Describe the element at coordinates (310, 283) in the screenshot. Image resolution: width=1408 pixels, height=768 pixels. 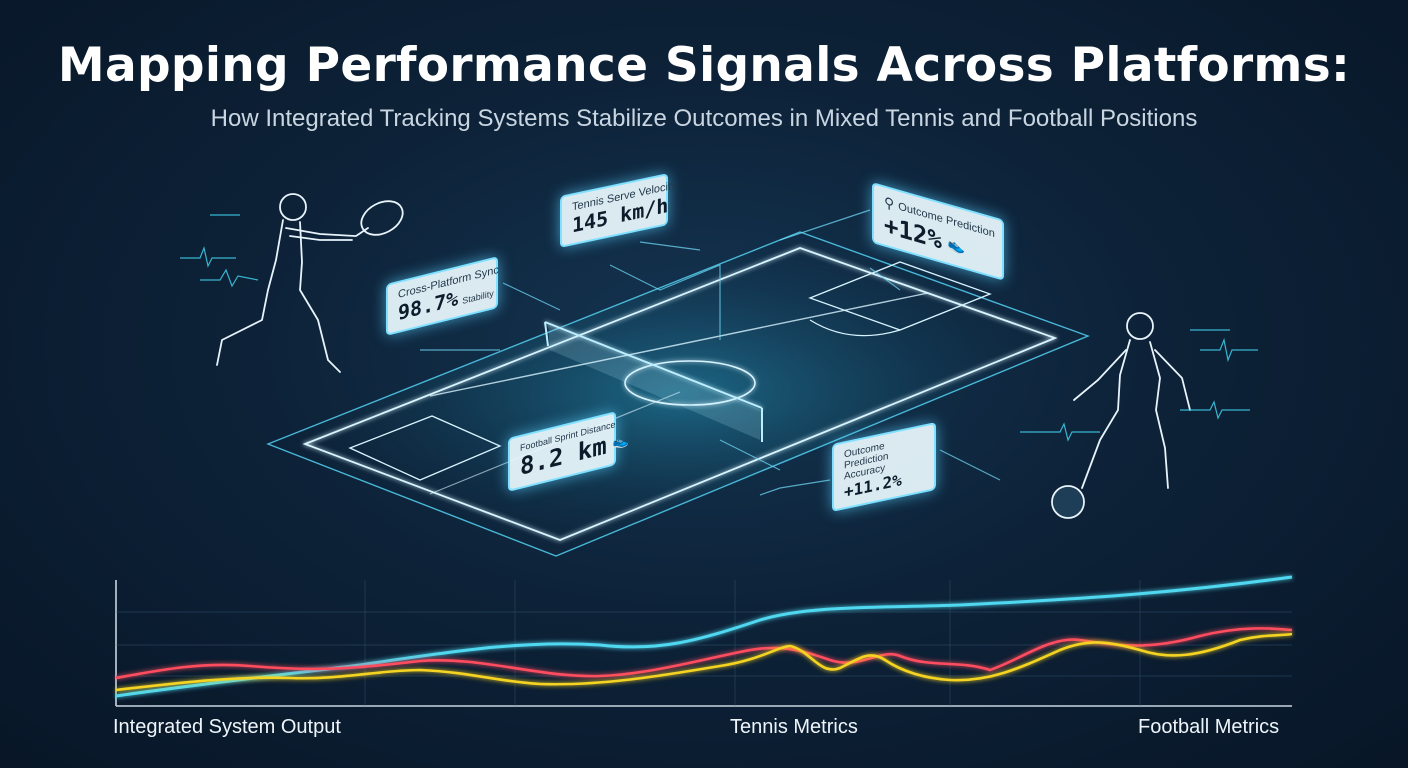
I see `tennis-player-figure` at that location.